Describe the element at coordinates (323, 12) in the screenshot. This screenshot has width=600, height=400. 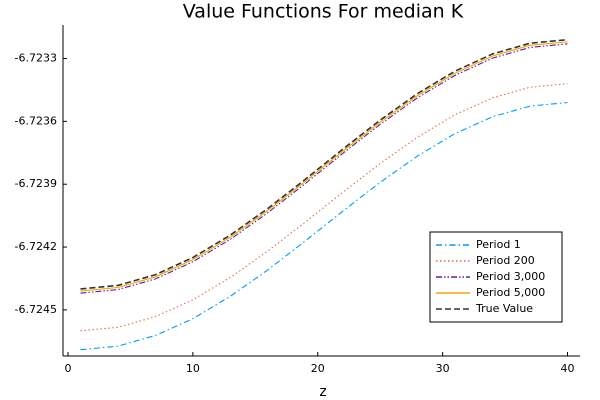
I see `chart-title: Value Functions For median K` at that location.